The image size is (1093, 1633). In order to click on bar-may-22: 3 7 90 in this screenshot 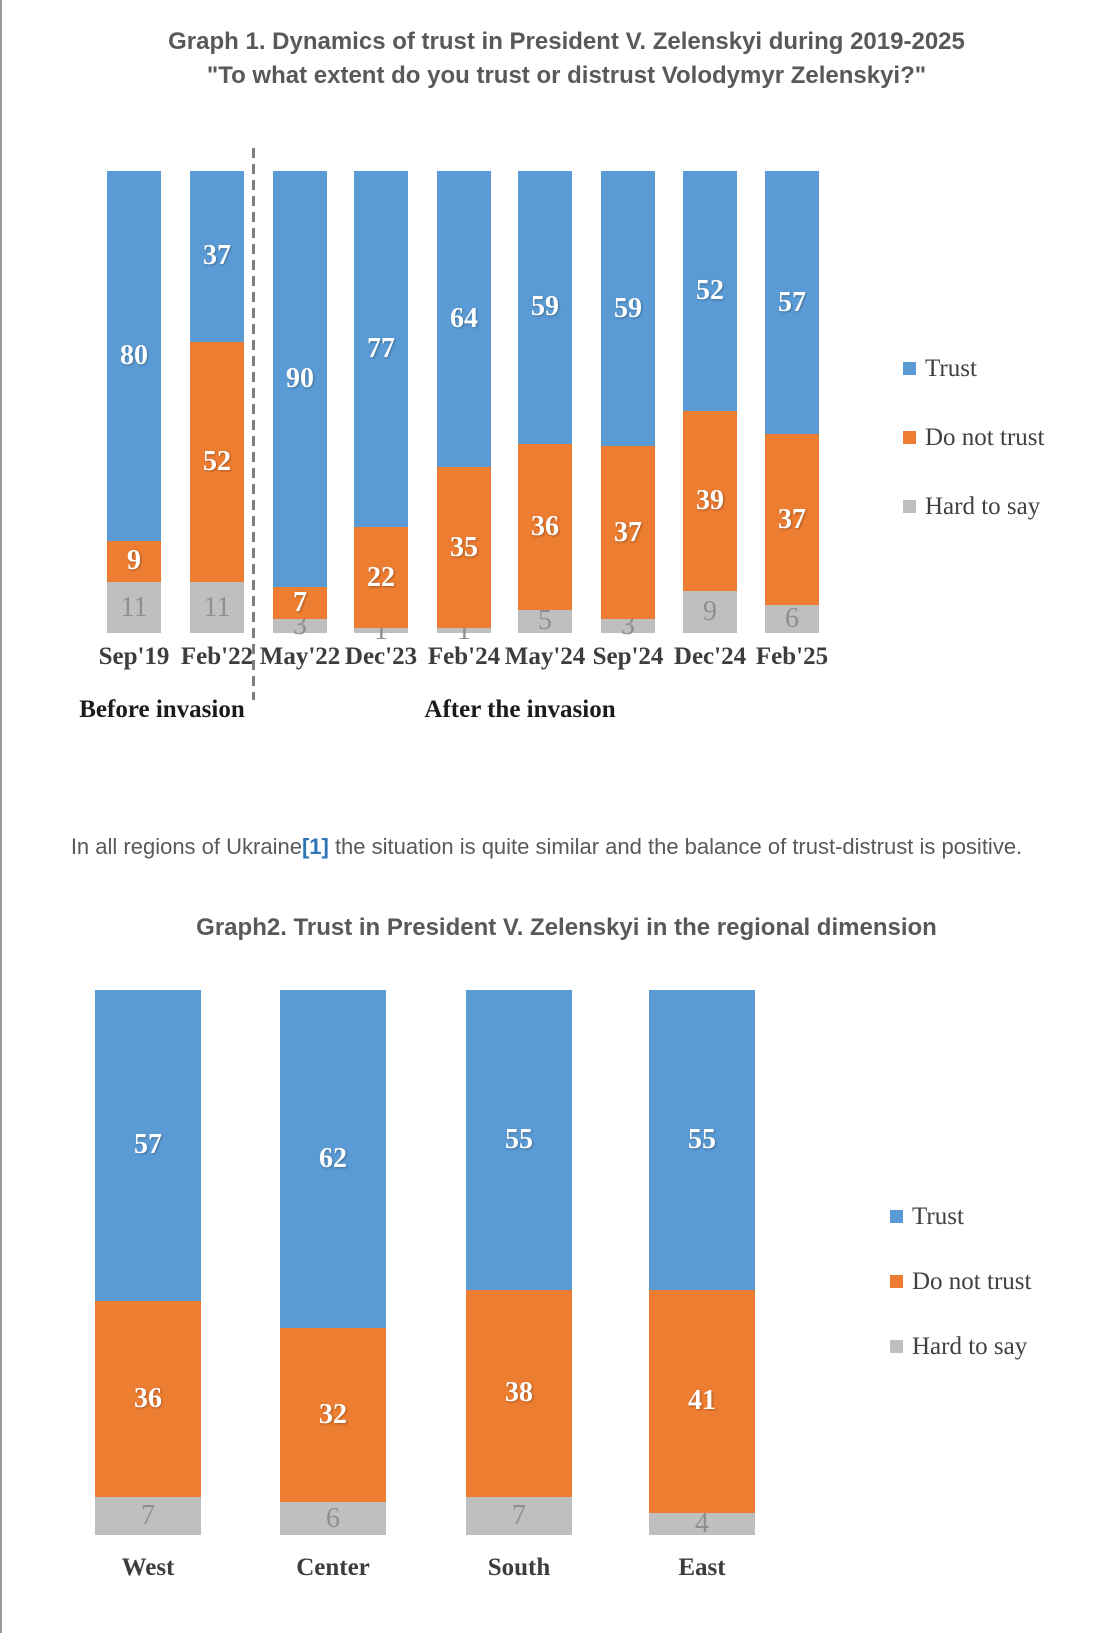, I will do `click(300, 405)`.